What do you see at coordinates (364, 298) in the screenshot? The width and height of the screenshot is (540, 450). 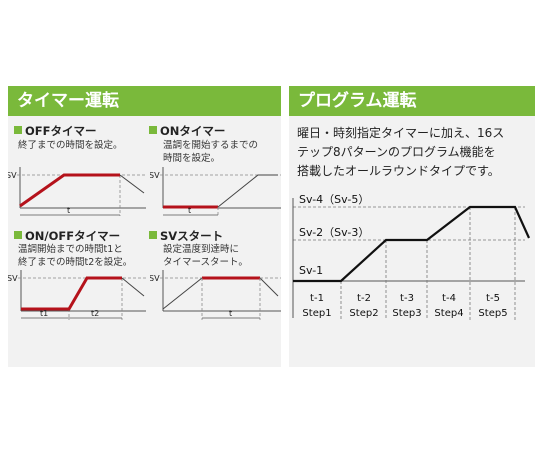 I see `time-label-t2: t-2` at bounding box center [364, 298].